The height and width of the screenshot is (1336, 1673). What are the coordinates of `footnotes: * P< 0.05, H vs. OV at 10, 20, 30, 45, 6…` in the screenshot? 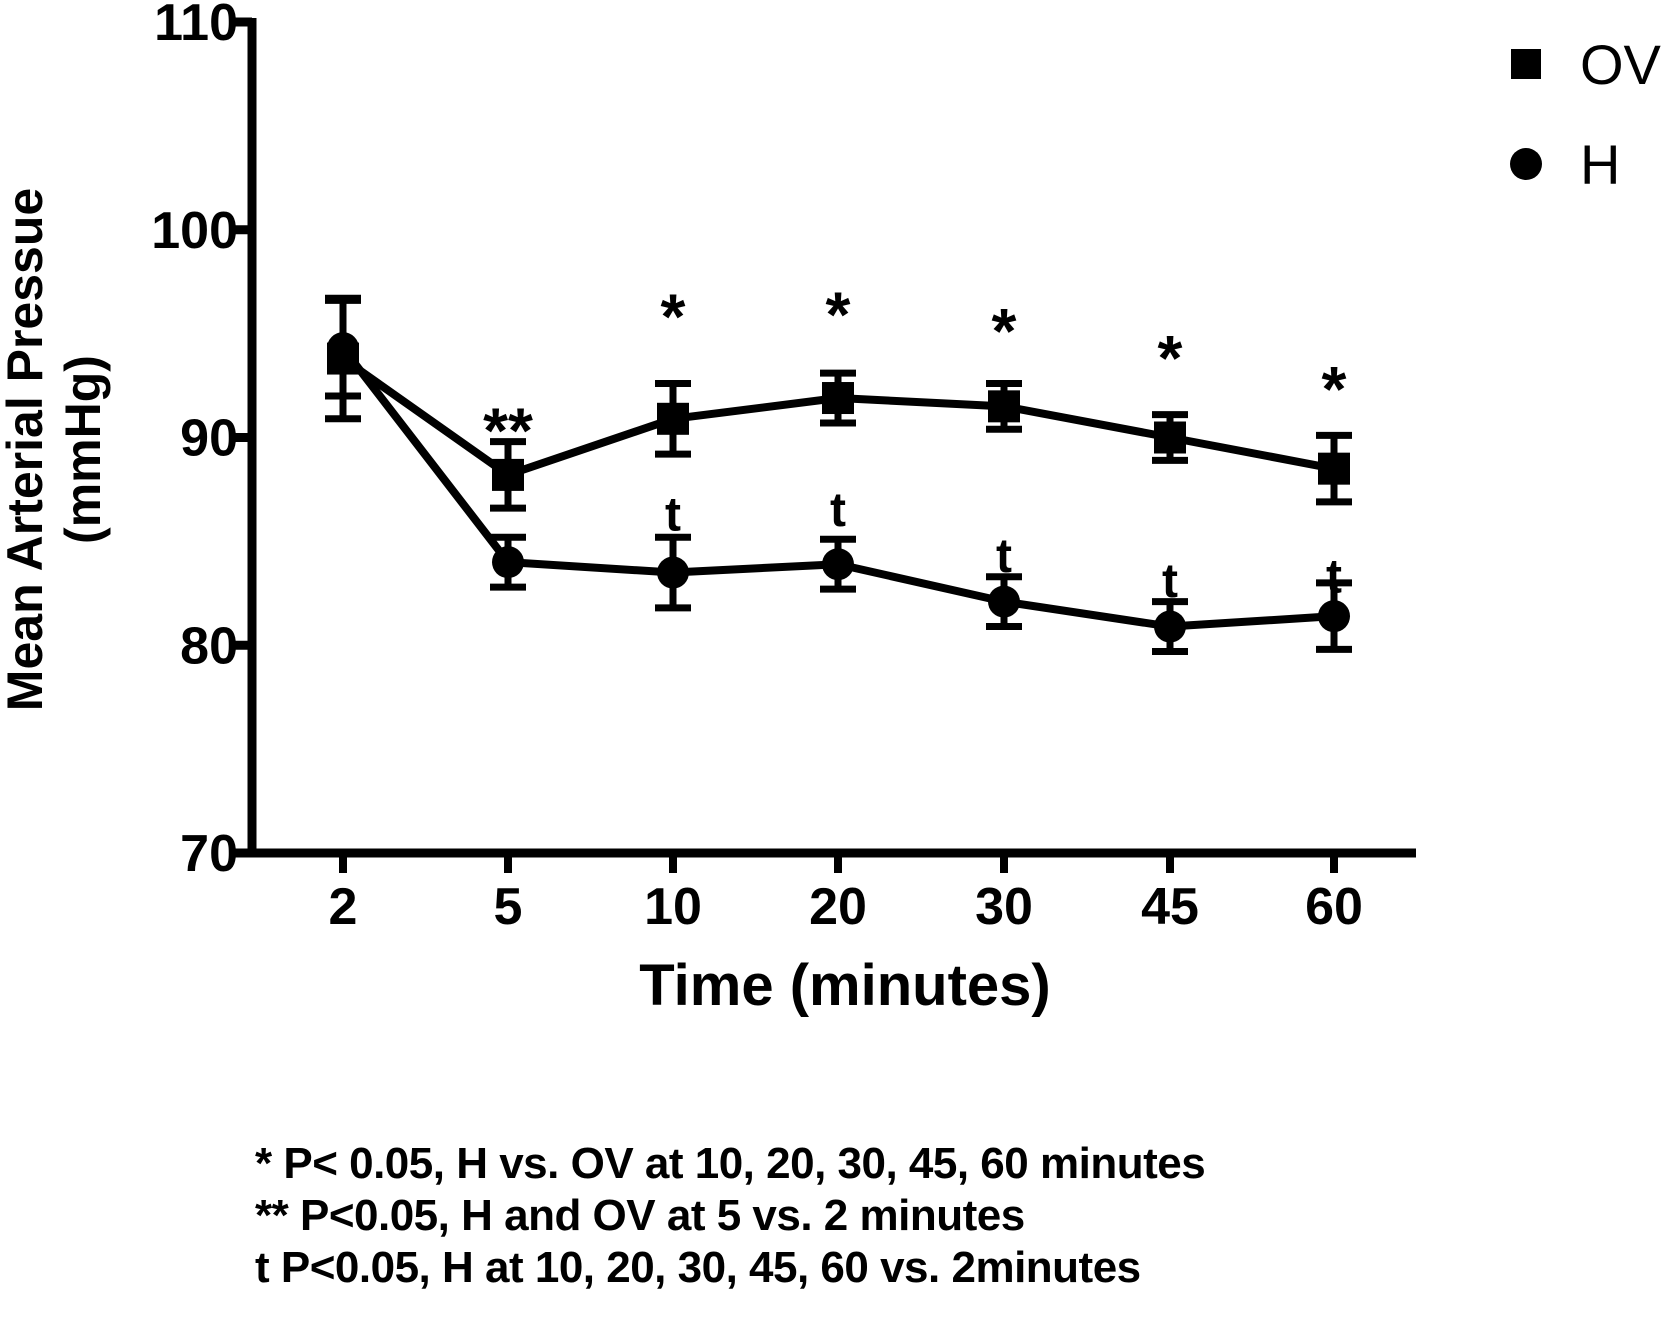 It's located at (730, 1216).